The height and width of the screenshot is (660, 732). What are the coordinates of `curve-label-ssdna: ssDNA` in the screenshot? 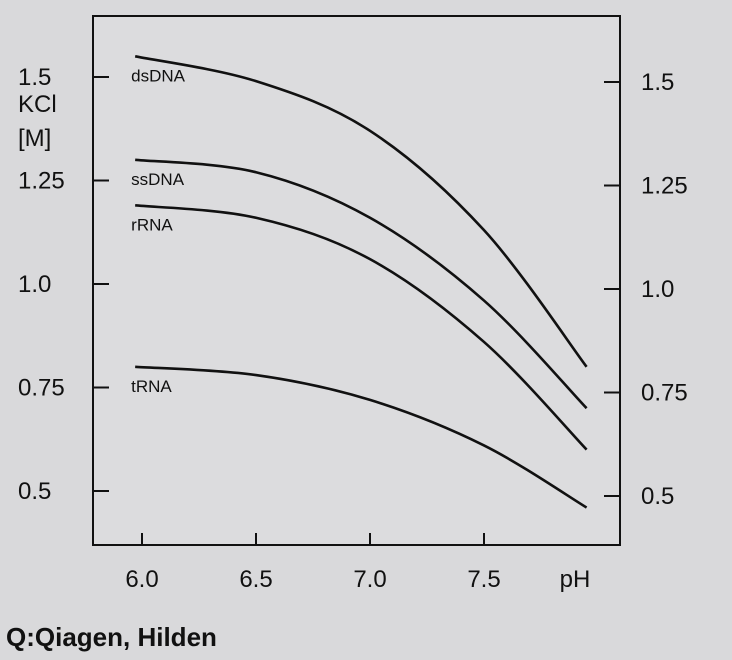 It's located at (158, 179).